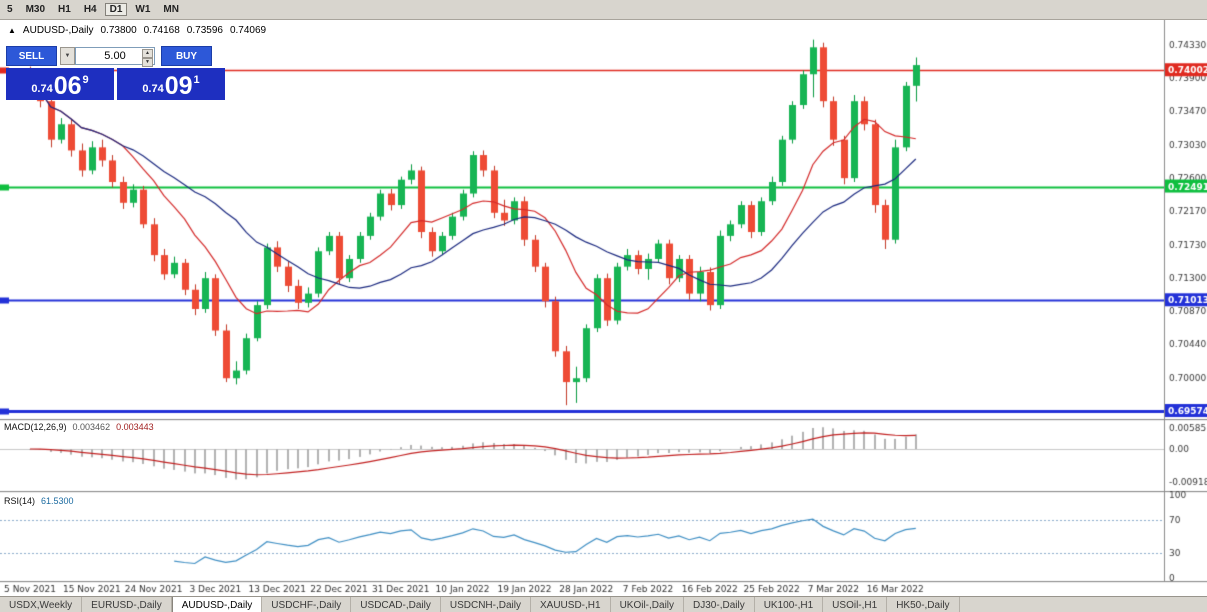  I want to click on tab-eurusd-daily: EURUSD-,Daily, so click(127, 604).